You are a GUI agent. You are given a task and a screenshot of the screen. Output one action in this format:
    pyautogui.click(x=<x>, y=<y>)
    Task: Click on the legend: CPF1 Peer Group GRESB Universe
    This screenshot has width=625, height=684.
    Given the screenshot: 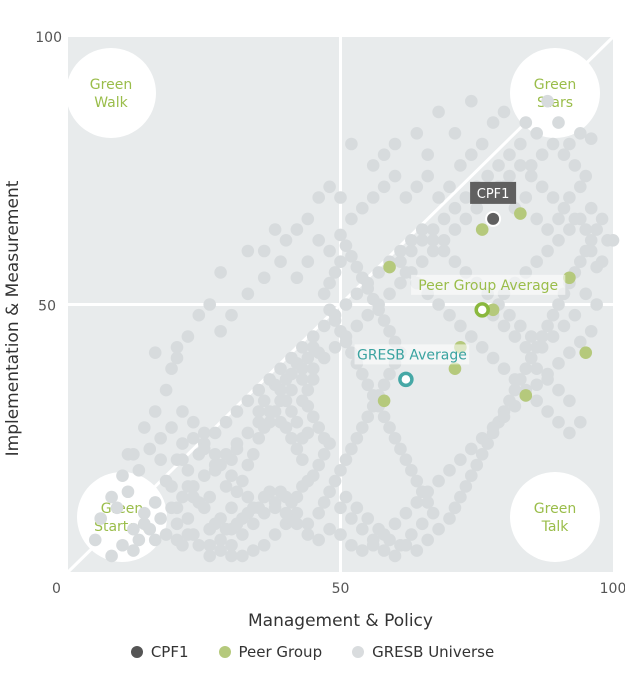 What is the action you would take?
    pyautogui.click(x=312, y=652)
    